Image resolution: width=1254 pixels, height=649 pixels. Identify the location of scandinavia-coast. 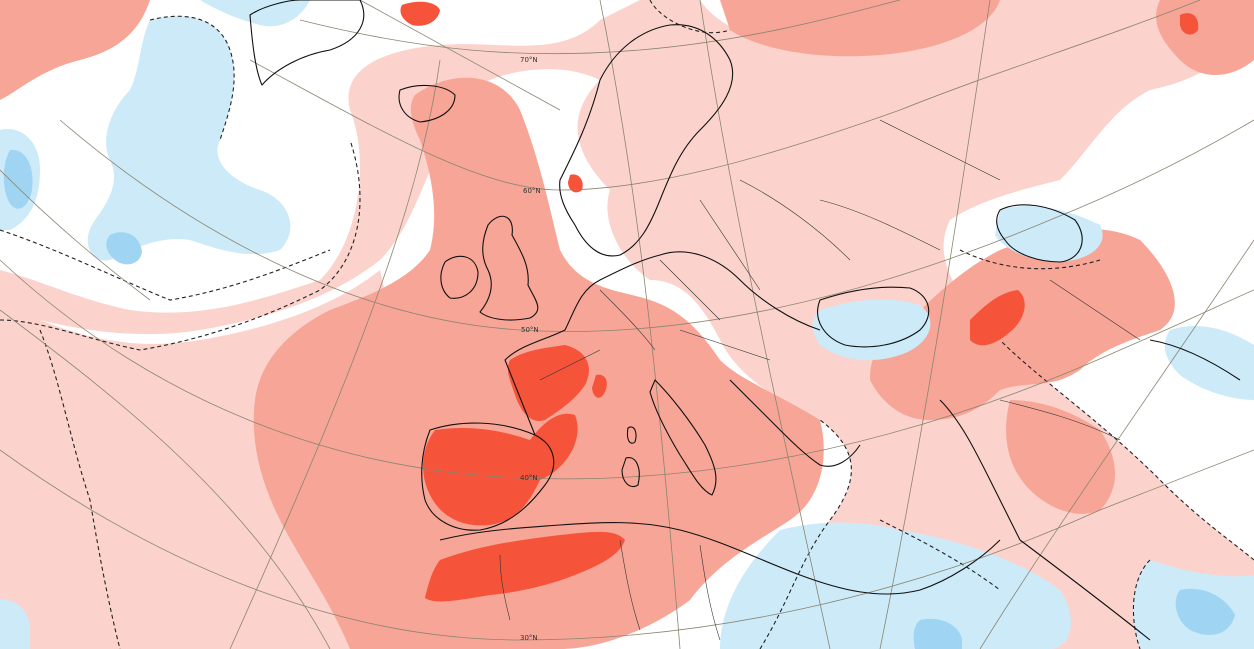
(646, 140).